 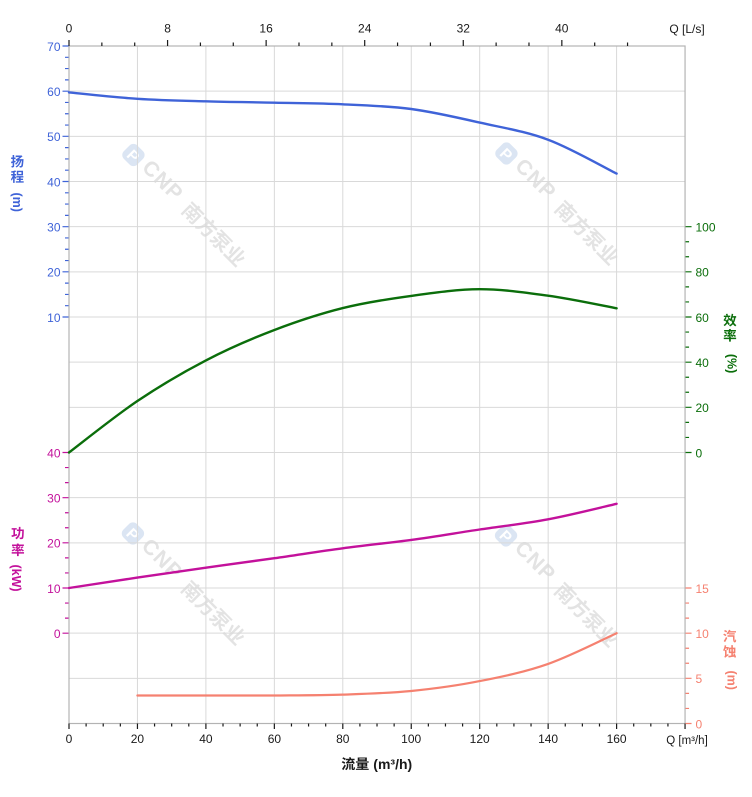 I want to click on svg-text: 15, so click(x=703, y=589).